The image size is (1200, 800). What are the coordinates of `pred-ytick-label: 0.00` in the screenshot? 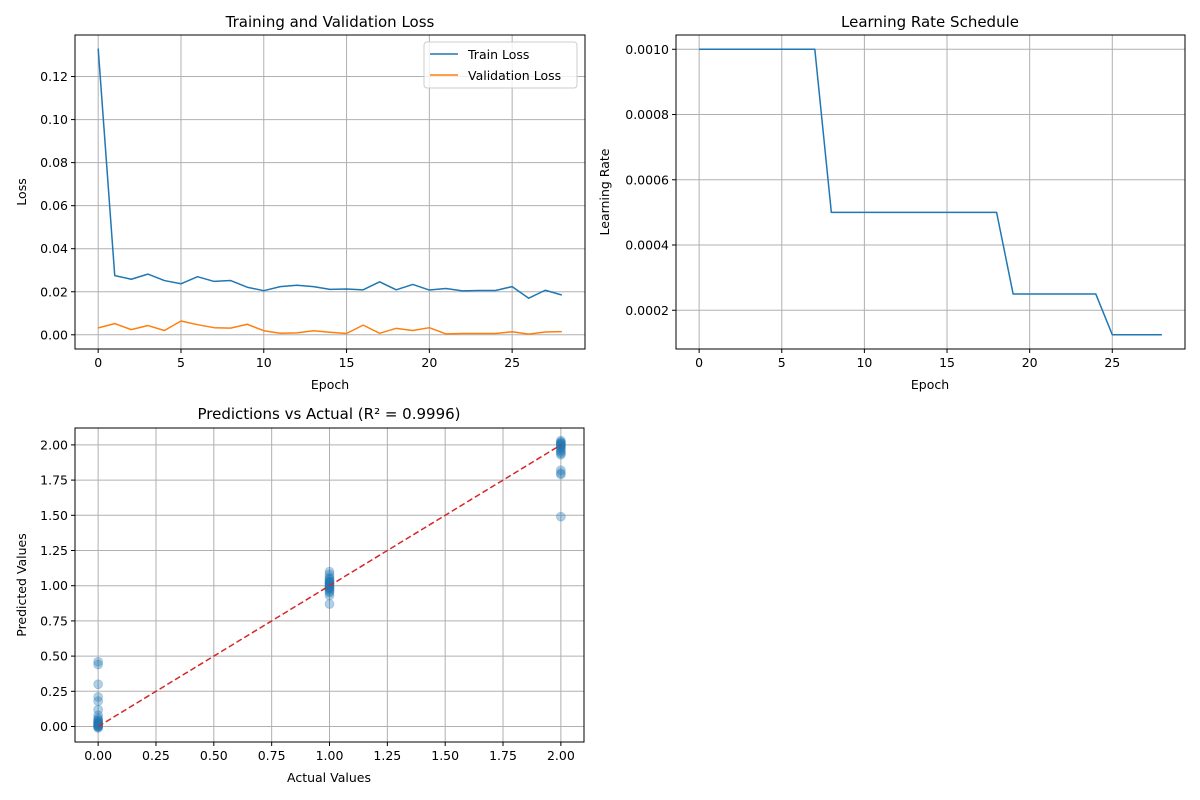 It's located at (54, 726).